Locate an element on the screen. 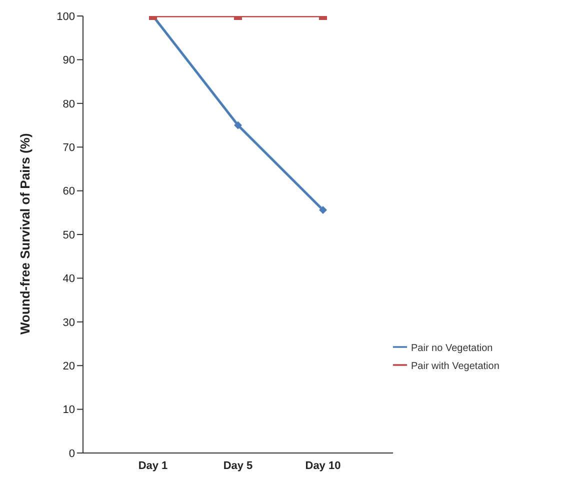 The image size is (571, 496). y-tick-label: 10 is located at coordinates (68, 410).